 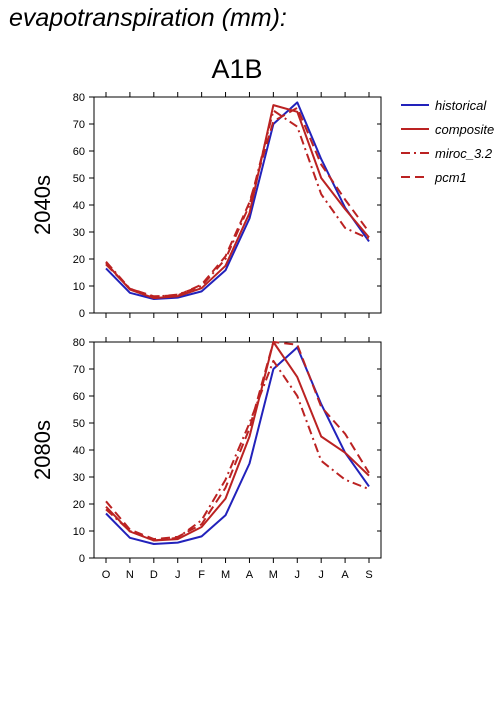 I want to click on x-tick-label: O, so click(x=106, y=575).